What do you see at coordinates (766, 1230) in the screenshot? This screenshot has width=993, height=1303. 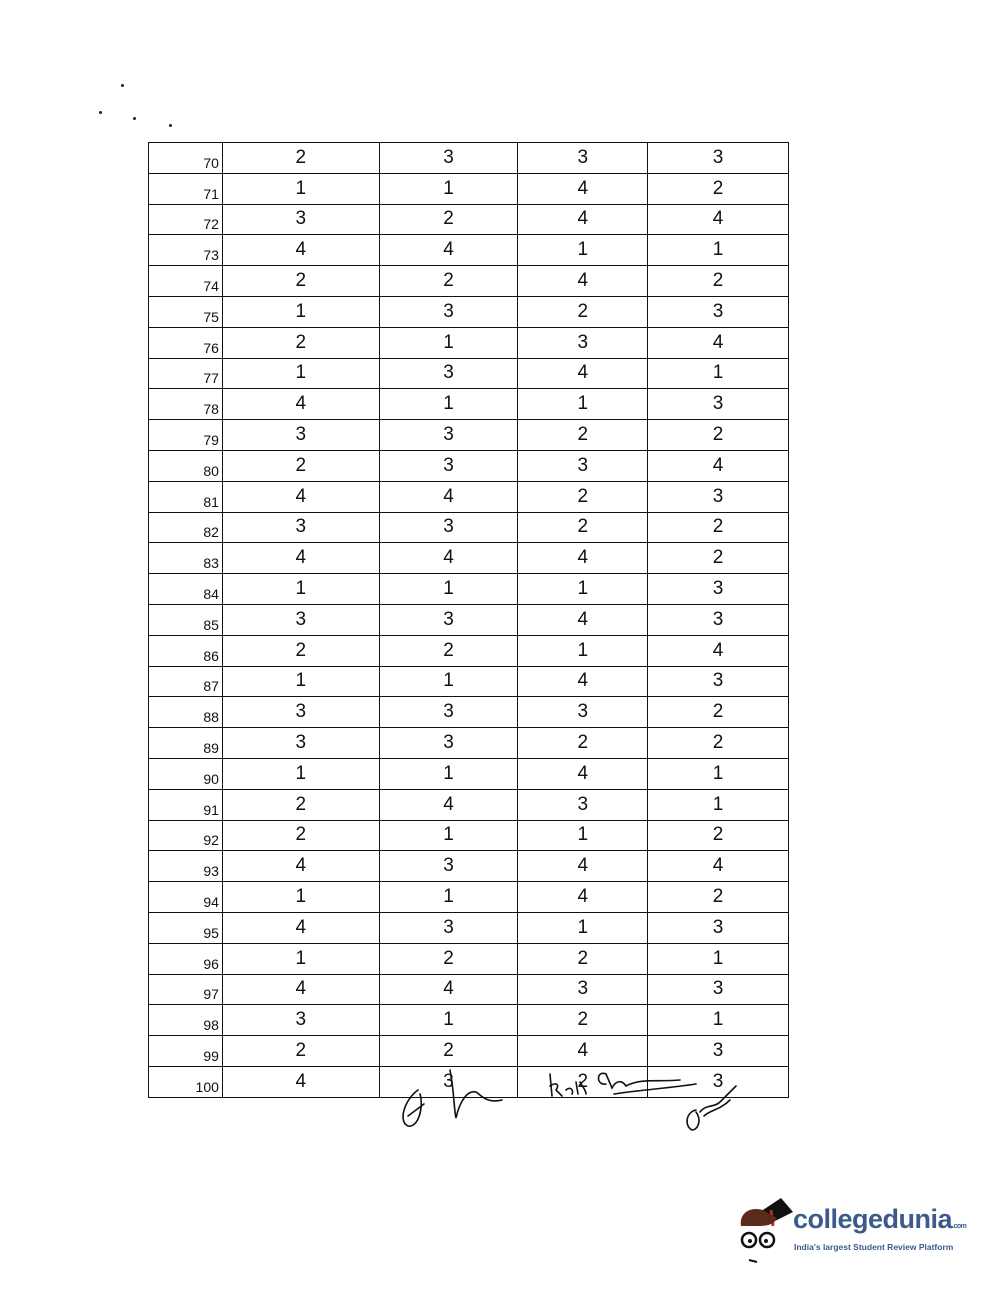 I see `mascot-logo-icon` at bounding box center [766, 1230].